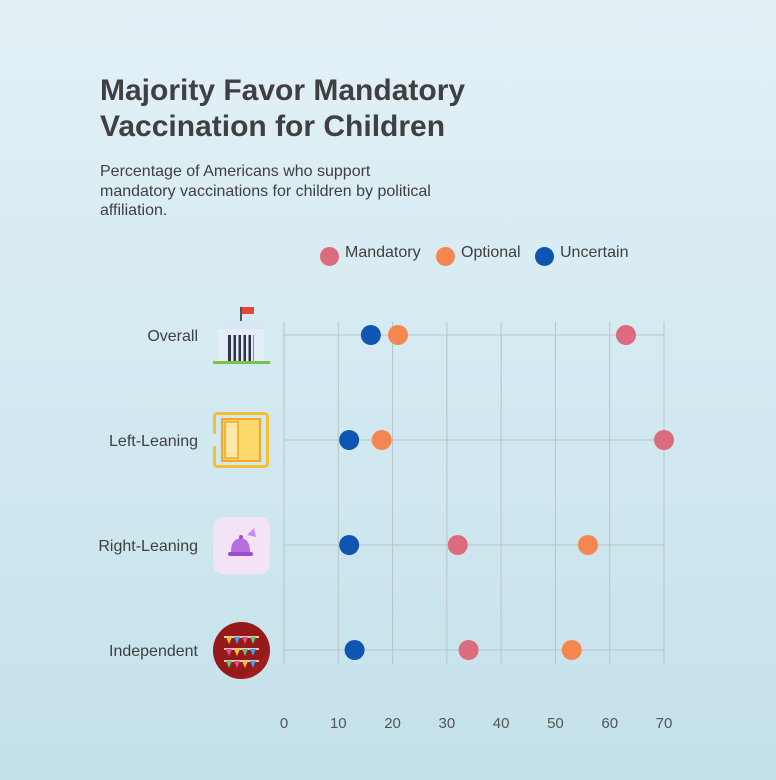 This screenshot has height=780, width=776. What do you see at coordinates (381, 440) in the screenshot?
I see `point-optional-left-leaning` at bounding box center [381, 440].